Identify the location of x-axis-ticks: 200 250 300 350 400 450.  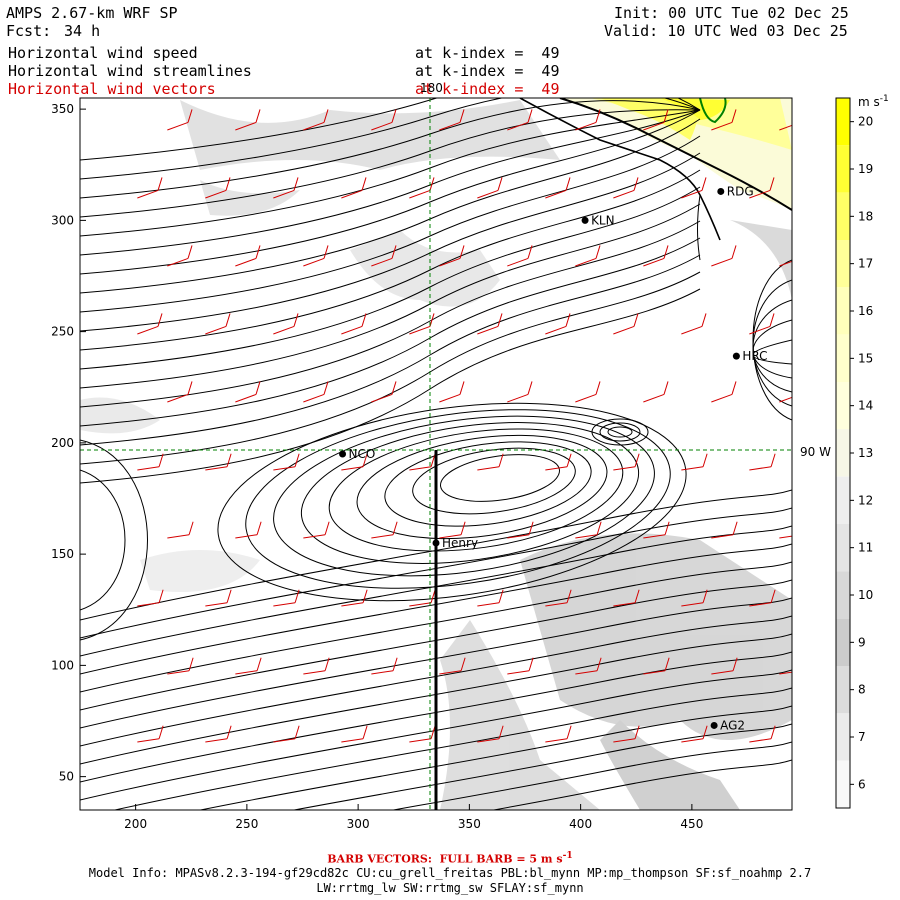
(413, 817).